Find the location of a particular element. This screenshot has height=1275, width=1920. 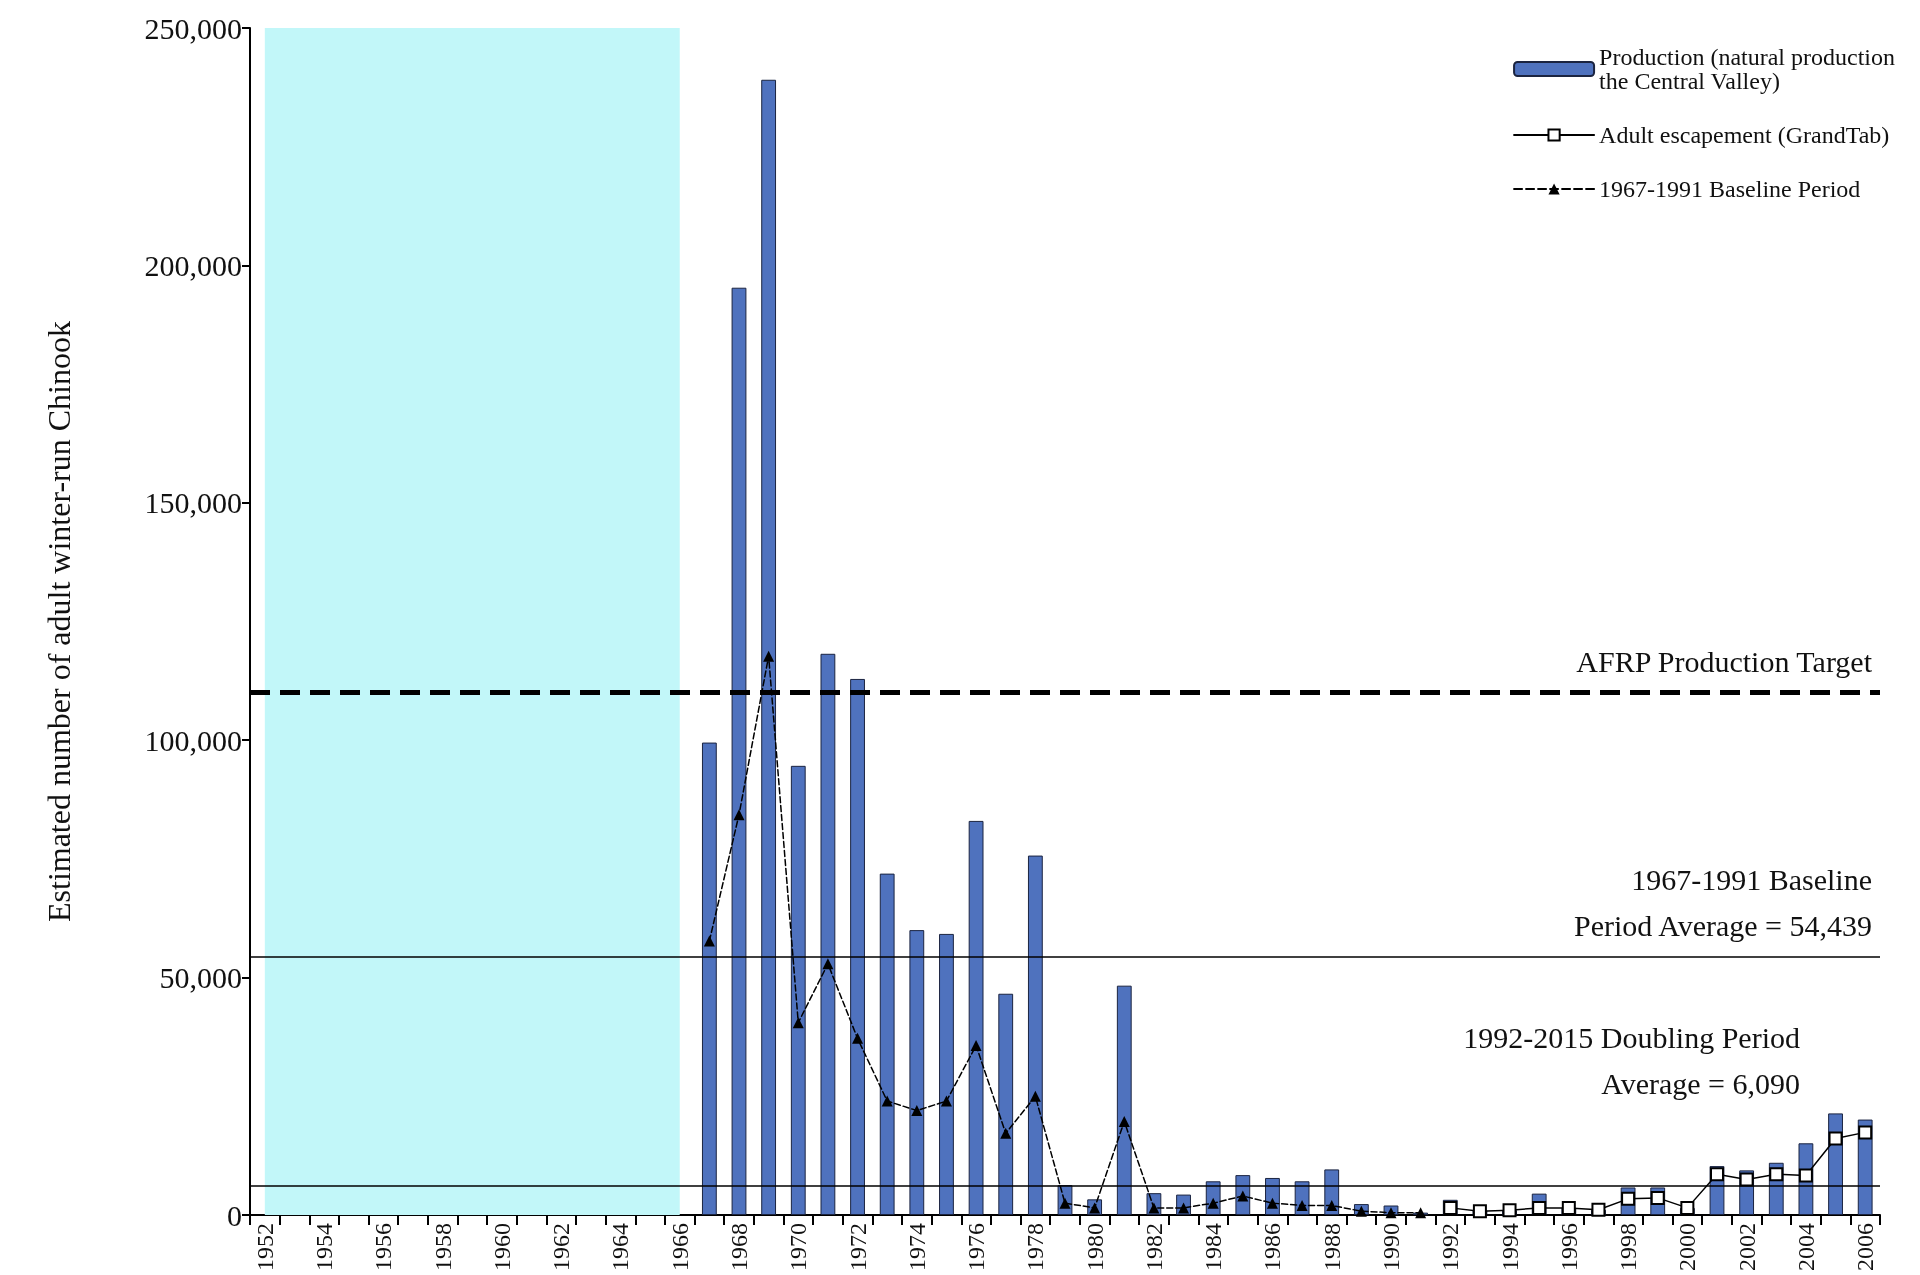

legend-label: Adult escapement (GrandTab) is located at coordinates (1744, 135).